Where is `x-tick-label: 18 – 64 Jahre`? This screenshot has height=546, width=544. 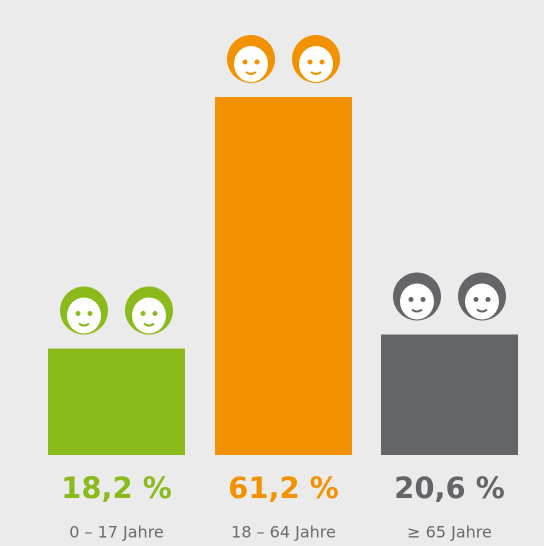
x-tick-label: 18 – 64 Jahre is located at coordinates (283, 532).